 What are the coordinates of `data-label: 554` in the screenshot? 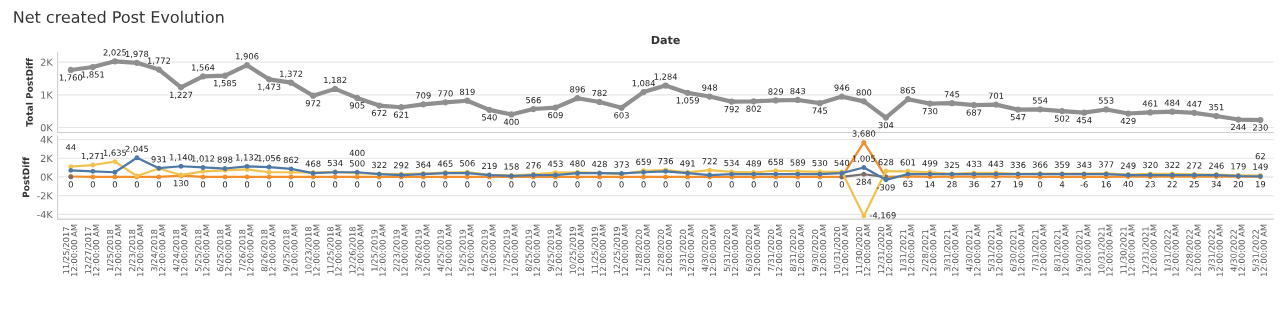 It's located at (1040, 100).